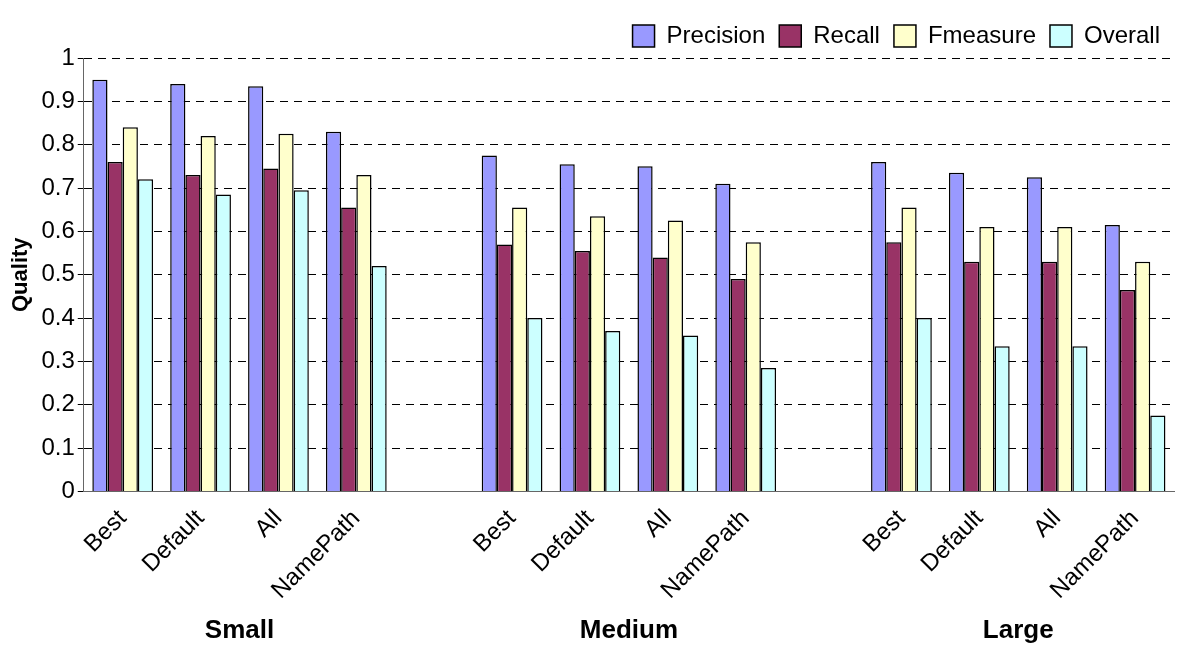  Describe the element at coordinates (68, 56) in the screenshot. I see `y-tick-label: 1` at that location.